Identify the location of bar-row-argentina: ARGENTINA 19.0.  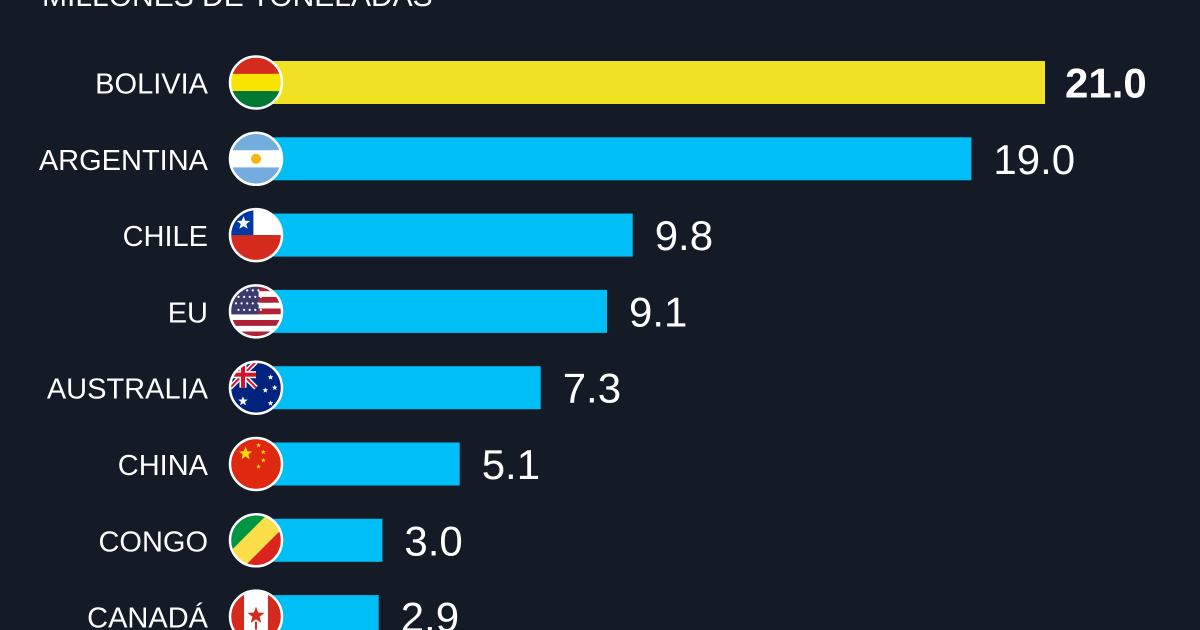
(557, 159).